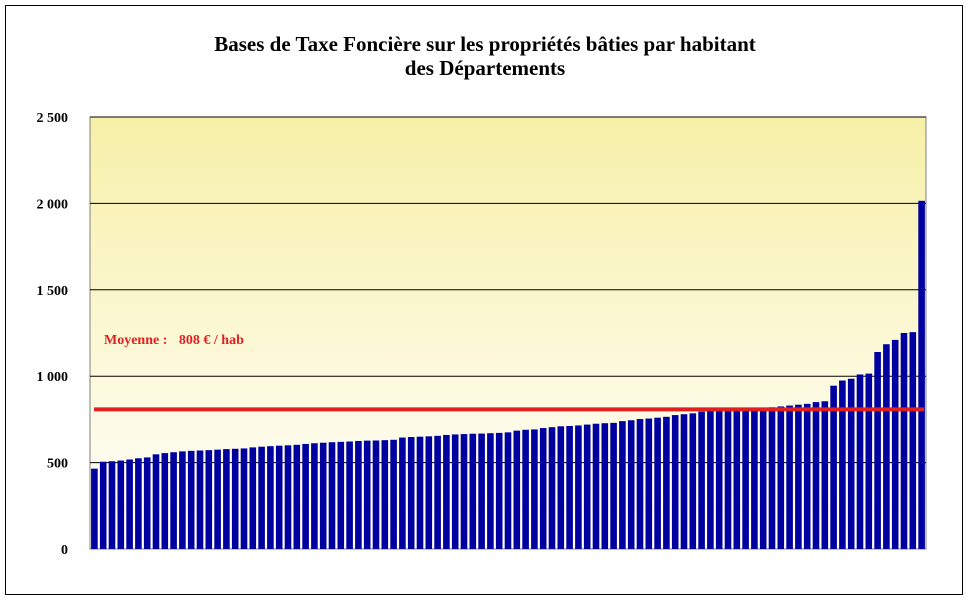 The image size is (970, 602). I want to click on average-value-text: 808 € / hab, so click(211, 340).